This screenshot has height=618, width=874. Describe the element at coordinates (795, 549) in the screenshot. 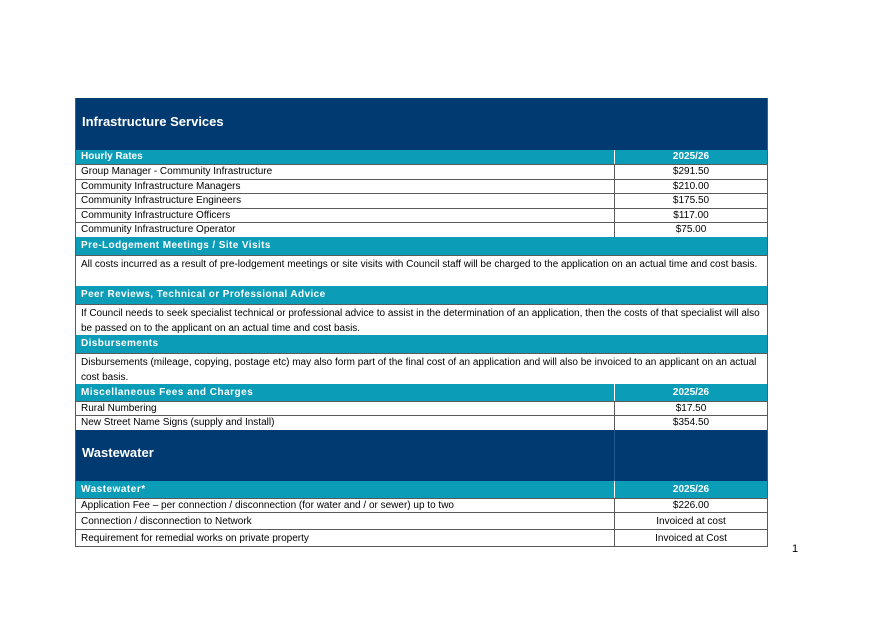

I see `page-number: 1` at that location.